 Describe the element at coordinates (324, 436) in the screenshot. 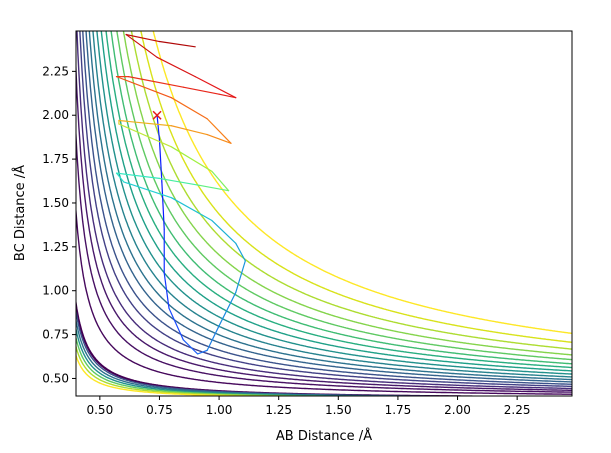

I see `x-axis-label: AB Distance /Å` at that location.